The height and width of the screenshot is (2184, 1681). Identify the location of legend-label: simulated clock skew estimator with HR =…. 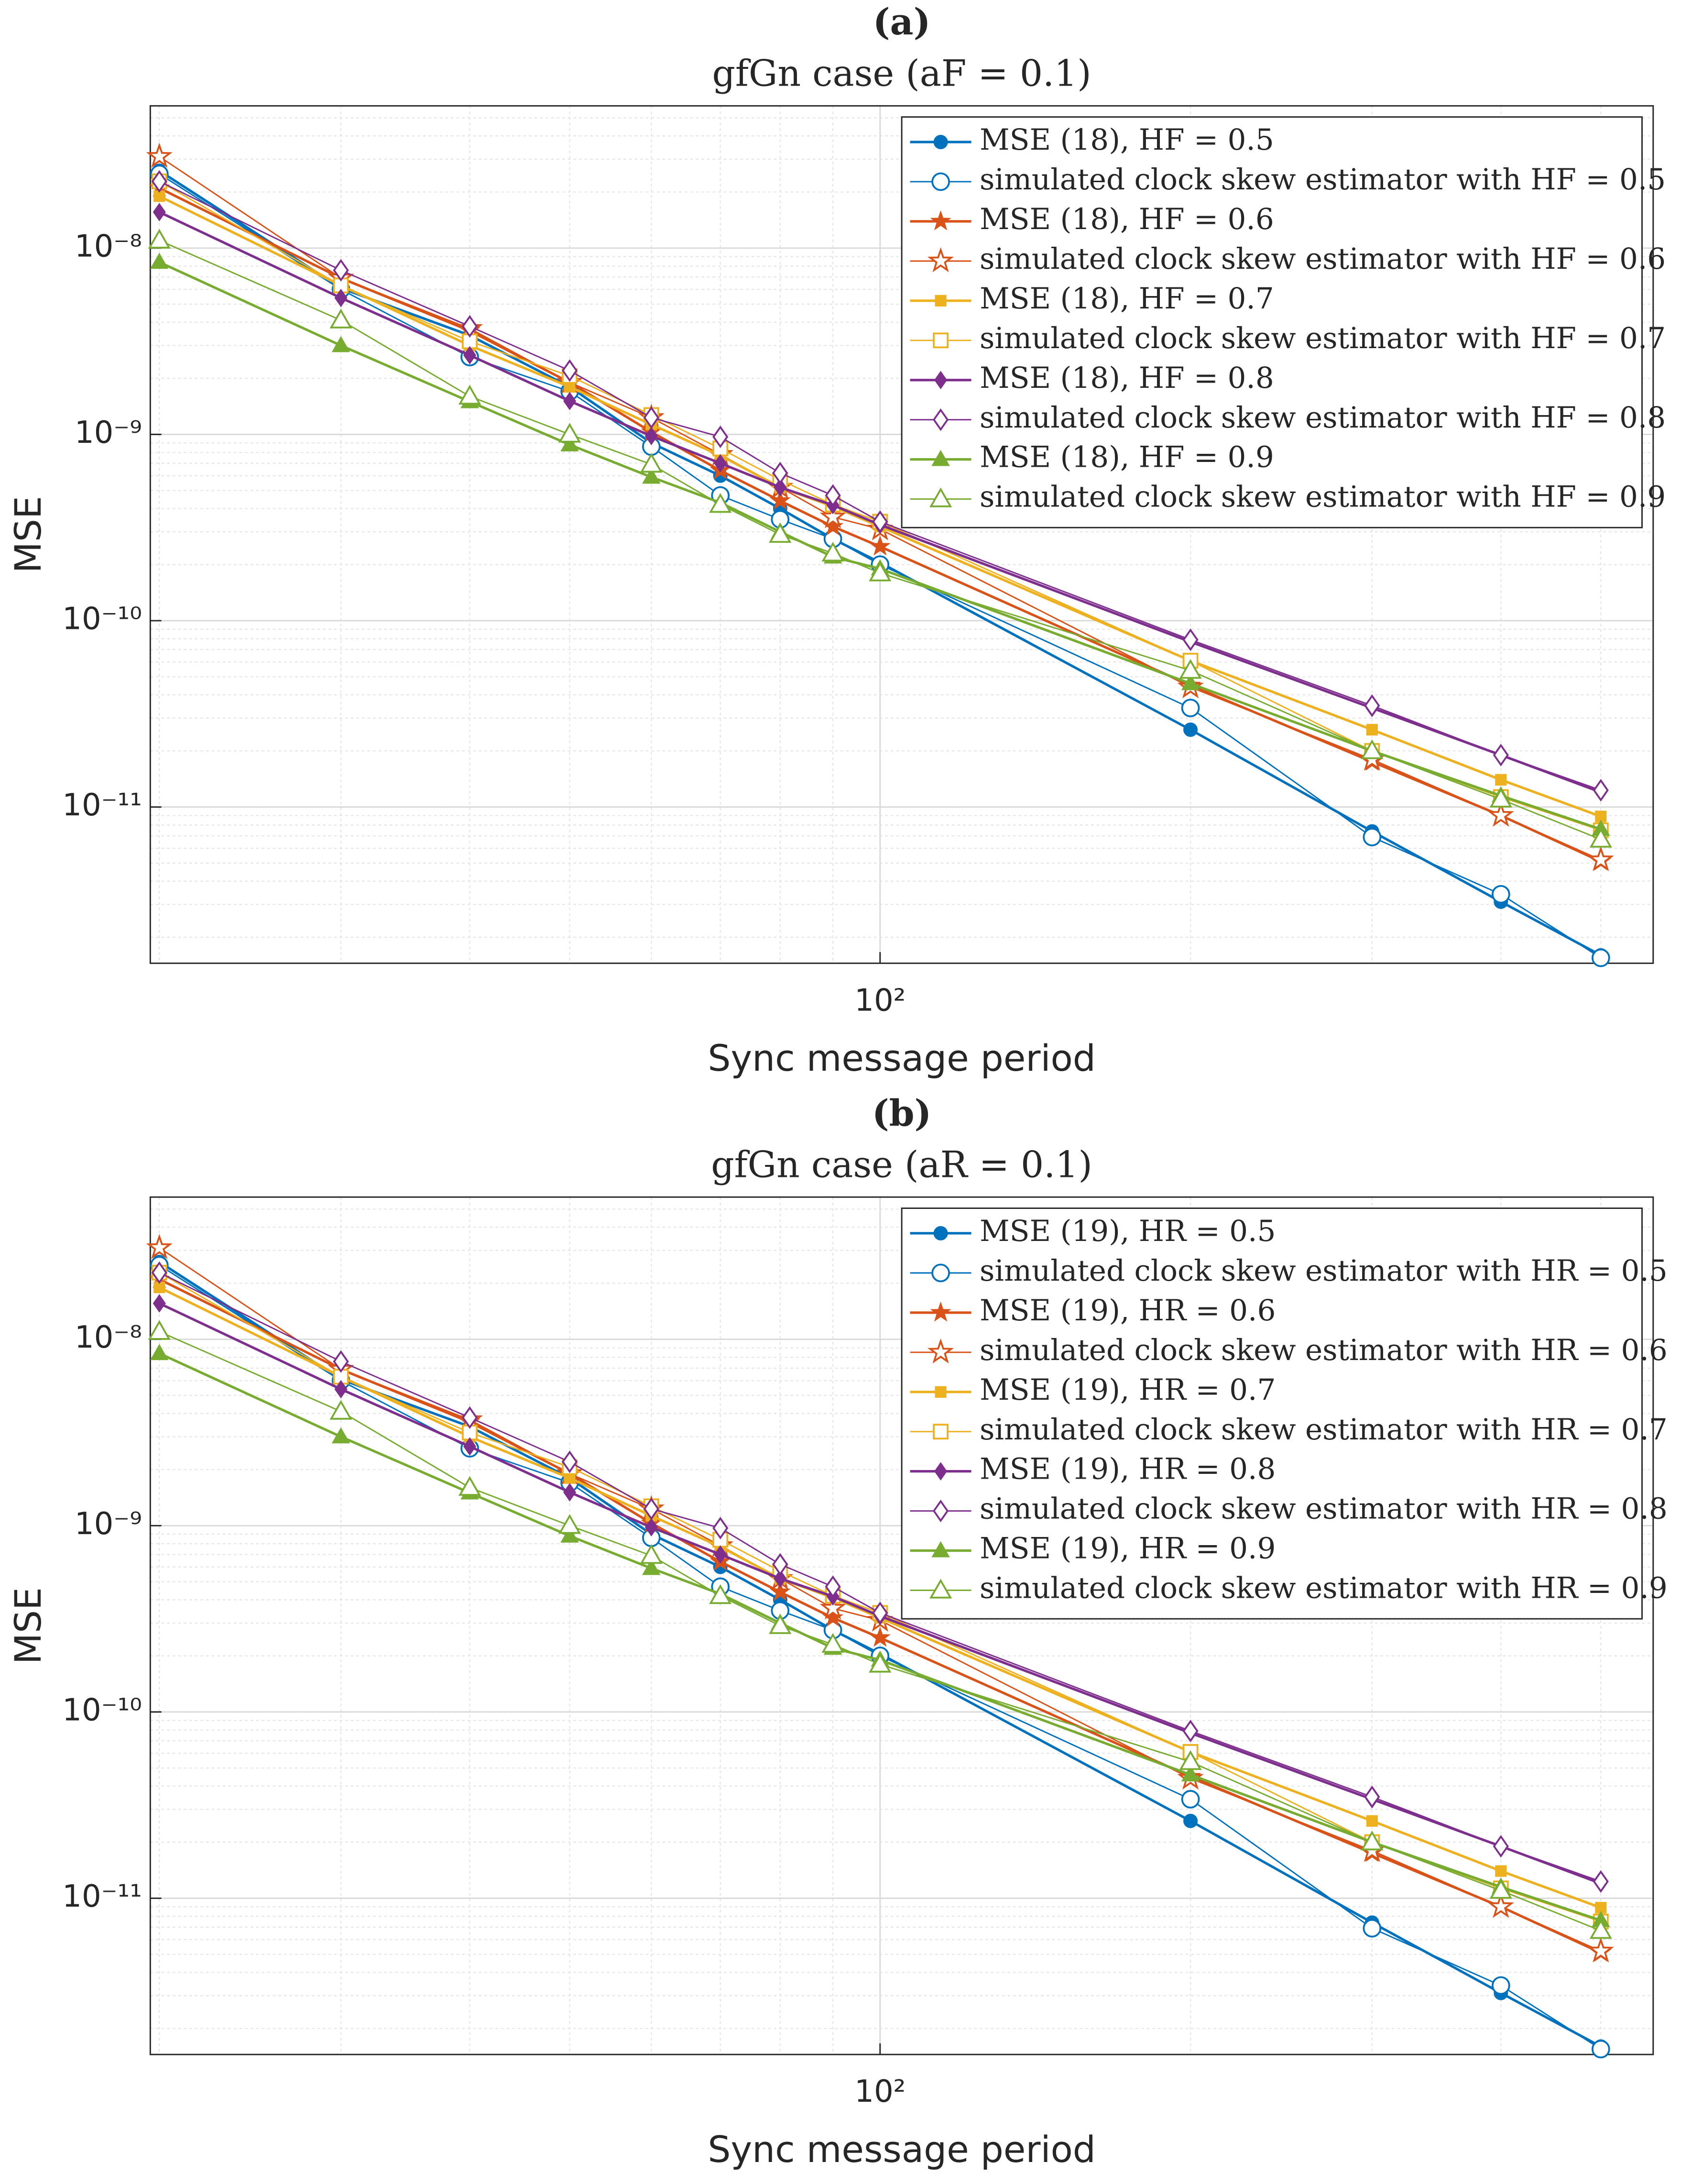
(1324, 1588).